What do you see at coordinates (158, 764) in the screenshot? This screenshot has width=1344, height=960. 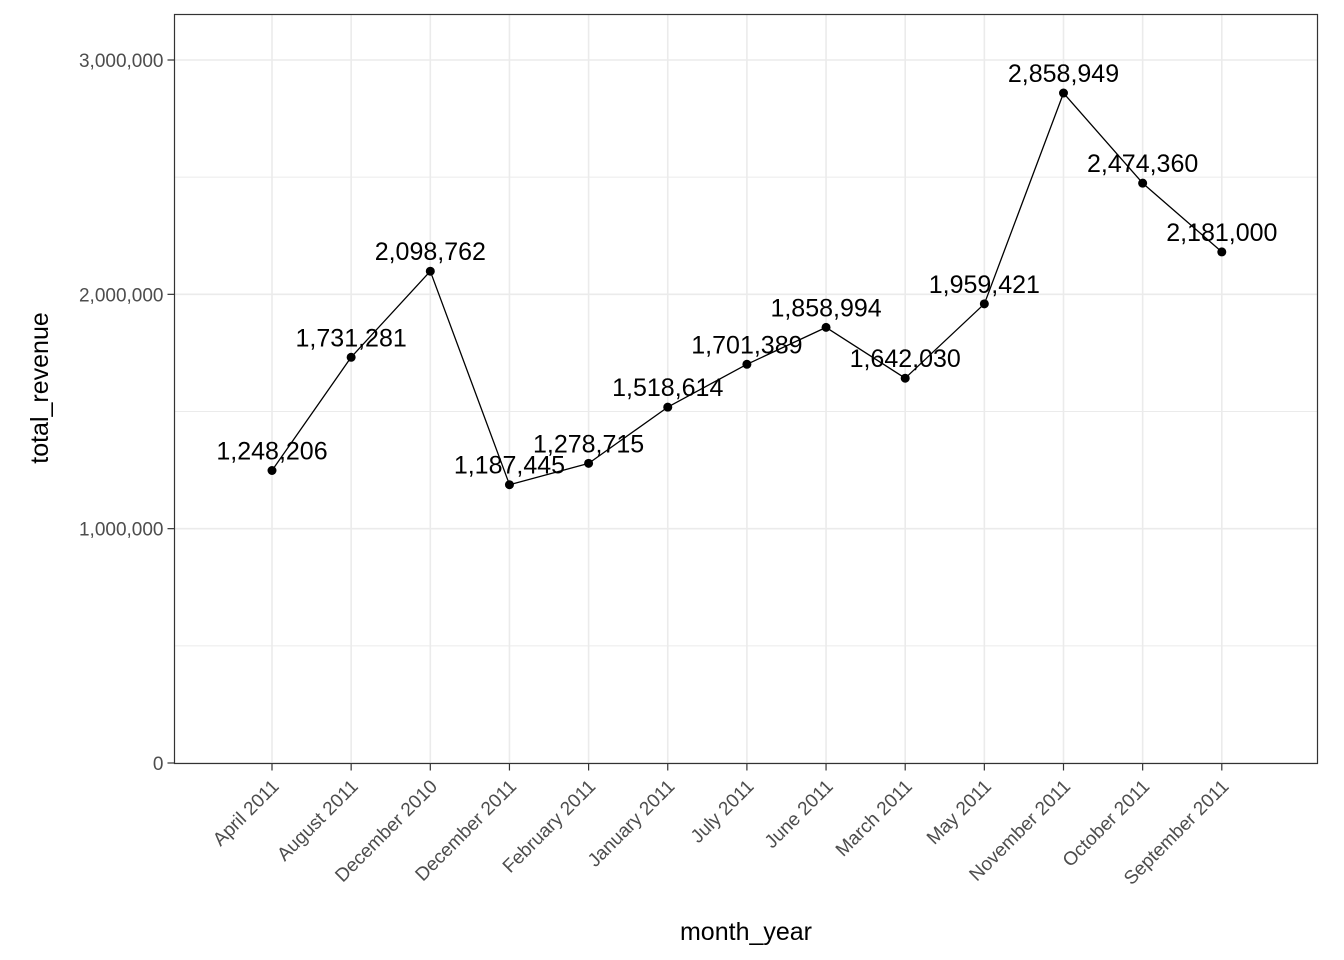 I see `y-tick-label: 0` at bounding box center [158, 764].